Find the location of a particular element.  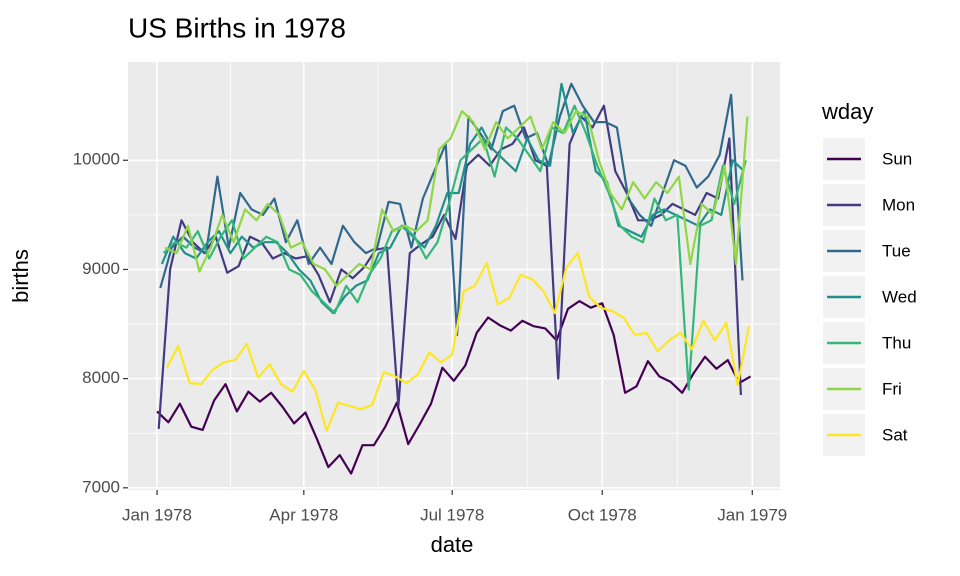

x-axis-label: date is located at coordinates (452, 544).